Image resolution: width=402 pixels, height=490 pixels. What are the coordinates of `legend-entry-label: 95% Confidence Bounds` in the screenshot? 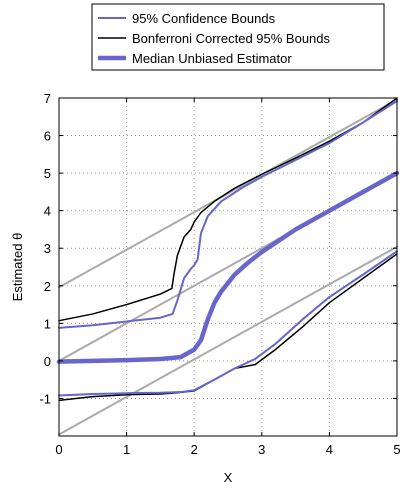 It's located at (204, 18).